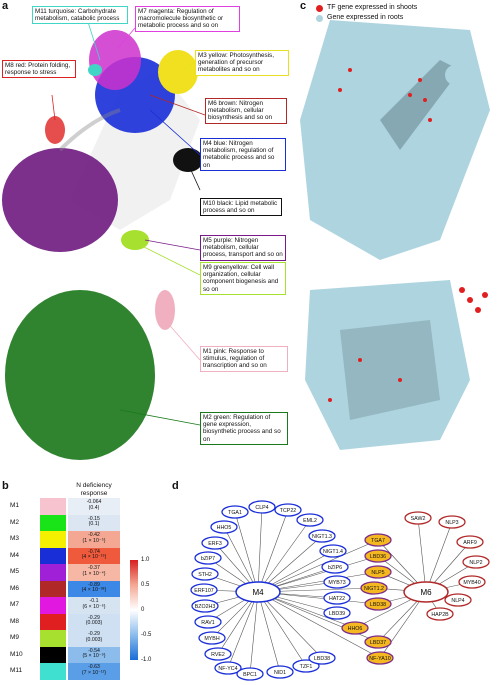  Describe the element at coordinates (94, 551) in the screenshot. I see `heat-value: -0.74` at that location.